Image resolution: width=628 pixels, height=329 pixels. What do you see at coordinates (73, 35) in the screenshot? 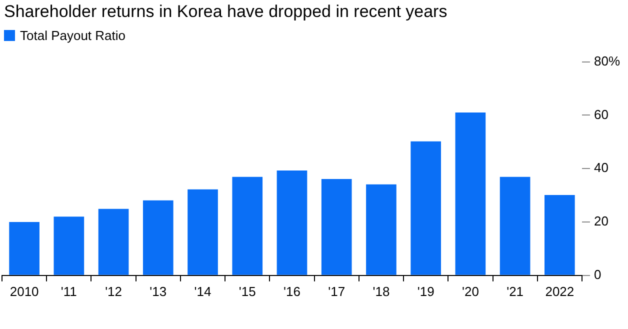
I see `legend-label: Total Payout Ratio` at bounding box center [73, 35].